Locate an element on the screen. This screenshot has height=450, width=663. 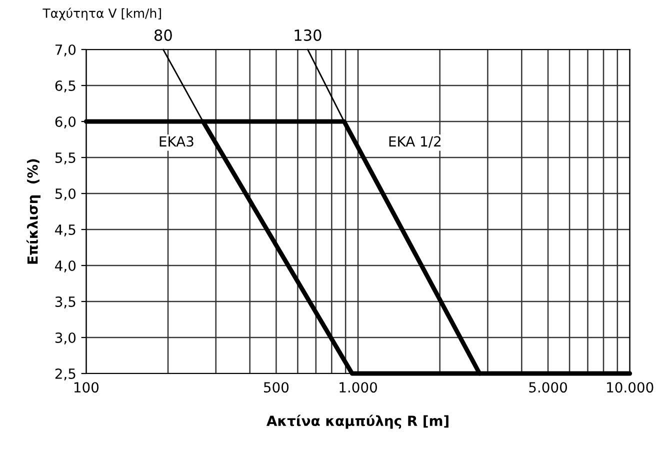
y-tick-label: 4,5 is located at coordinates (65, 230).